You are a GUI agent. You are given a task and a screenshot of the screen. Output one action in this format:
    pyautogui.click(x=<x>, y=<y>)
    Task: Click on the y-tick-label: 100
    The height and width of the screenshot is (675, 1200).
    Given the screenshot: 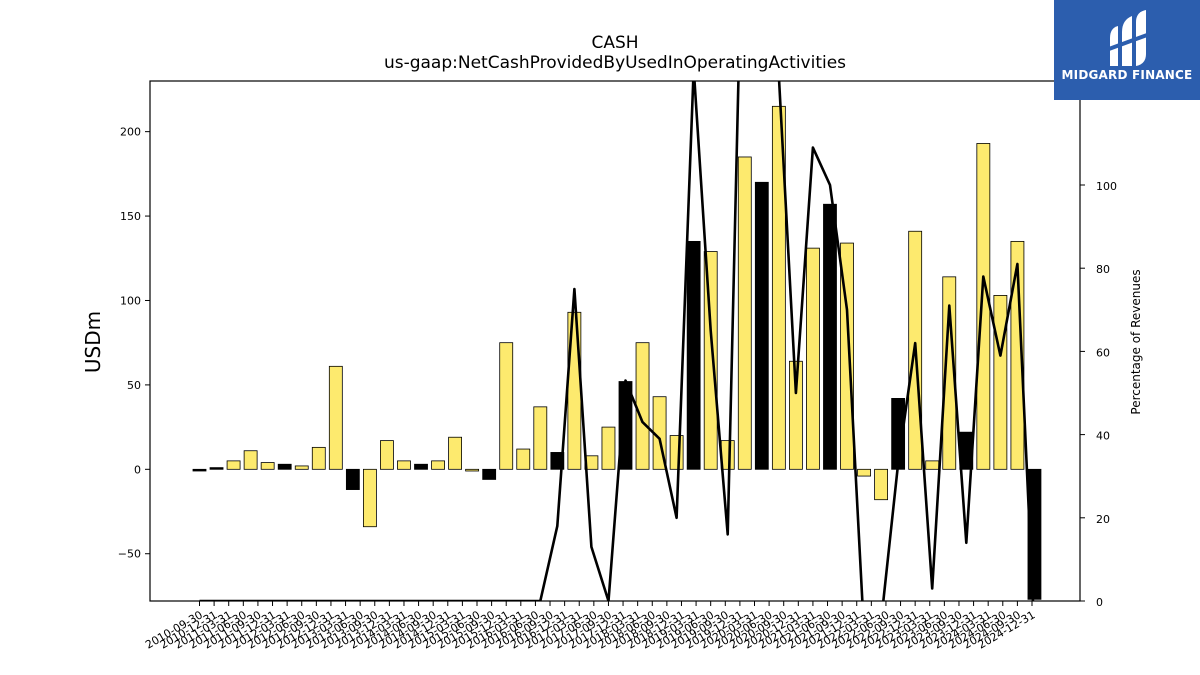 What is the action you would take?
    pyautogui.click(x=130, y=300)
    